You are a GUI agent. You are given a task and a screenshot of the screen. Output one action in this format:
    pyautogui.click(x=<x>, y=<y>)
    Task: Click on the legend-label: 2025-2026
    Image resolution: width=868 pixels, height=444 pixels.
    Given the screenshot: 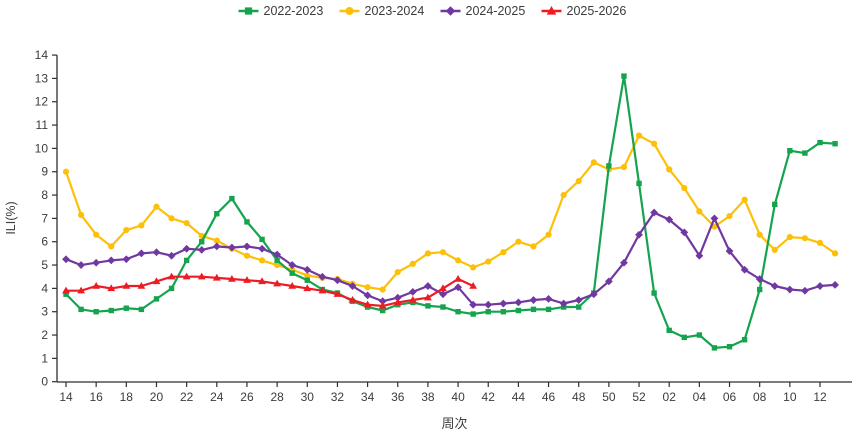 What is the action you would take?
    pyautogui.click(x=597, y=11)
    